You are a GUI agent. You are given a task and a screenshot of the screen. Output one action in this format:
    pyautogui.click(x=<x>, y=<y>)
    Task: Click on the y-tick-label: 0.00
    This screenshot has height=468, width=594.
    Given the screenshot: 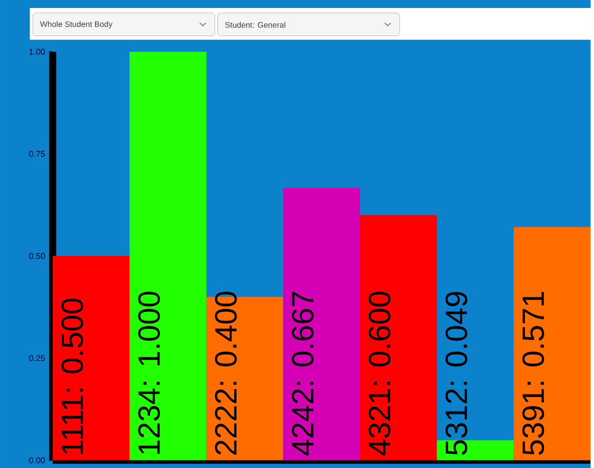 What is the action you would take?
    pyautogui.click(x=37, y=460)
    